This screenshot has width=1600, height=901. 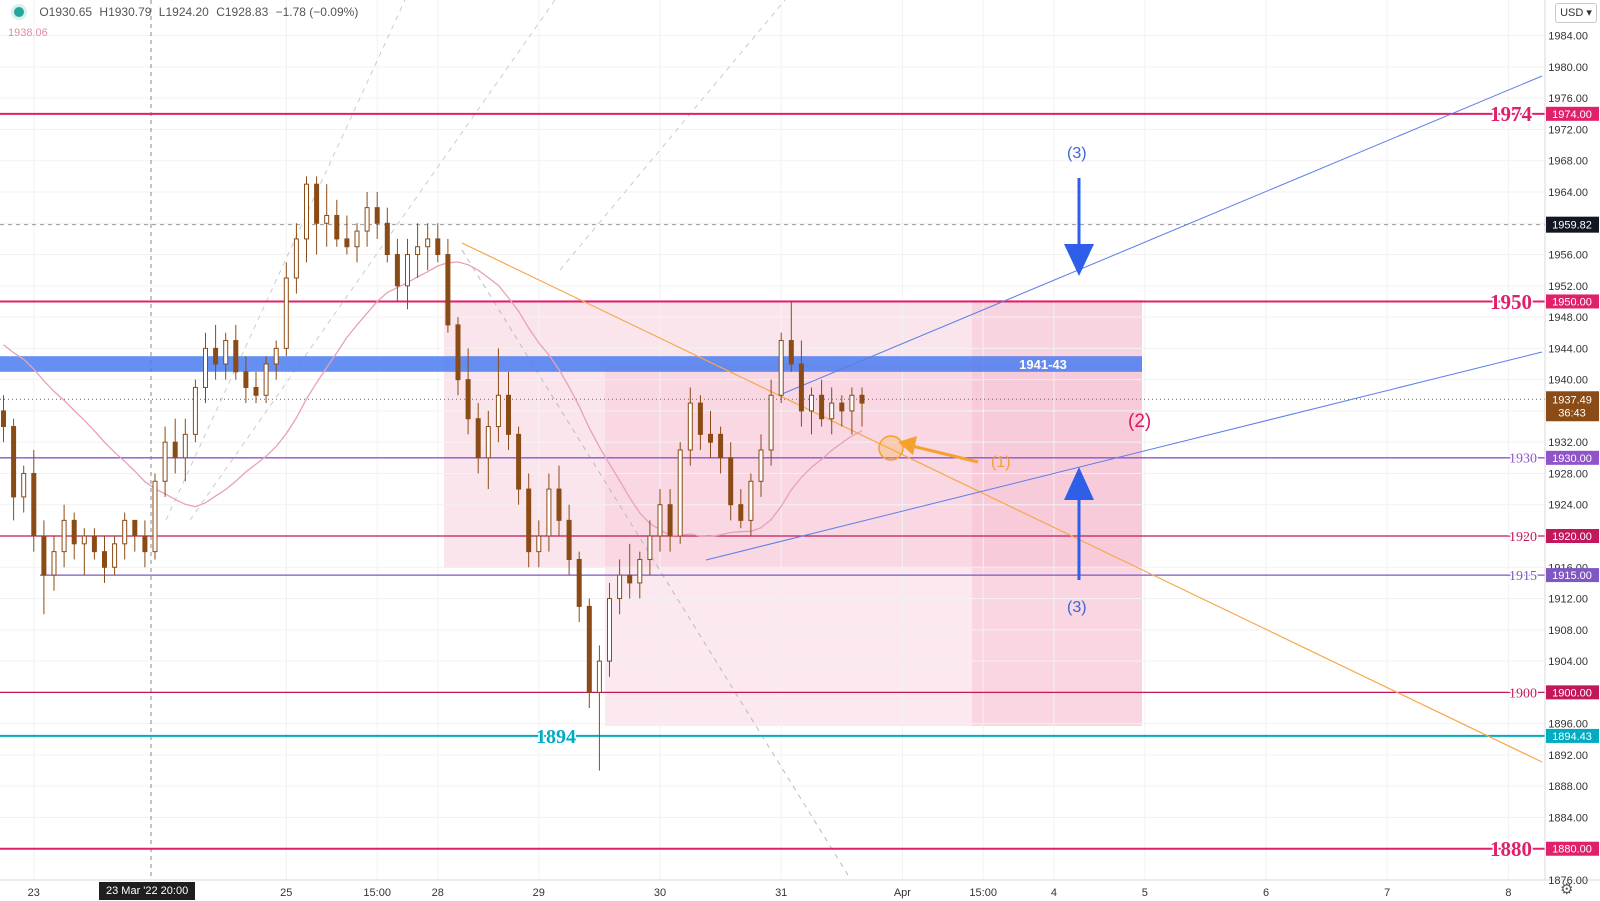 I want to click on moving-average-value: 1938.06, so click(x=28, y=33).